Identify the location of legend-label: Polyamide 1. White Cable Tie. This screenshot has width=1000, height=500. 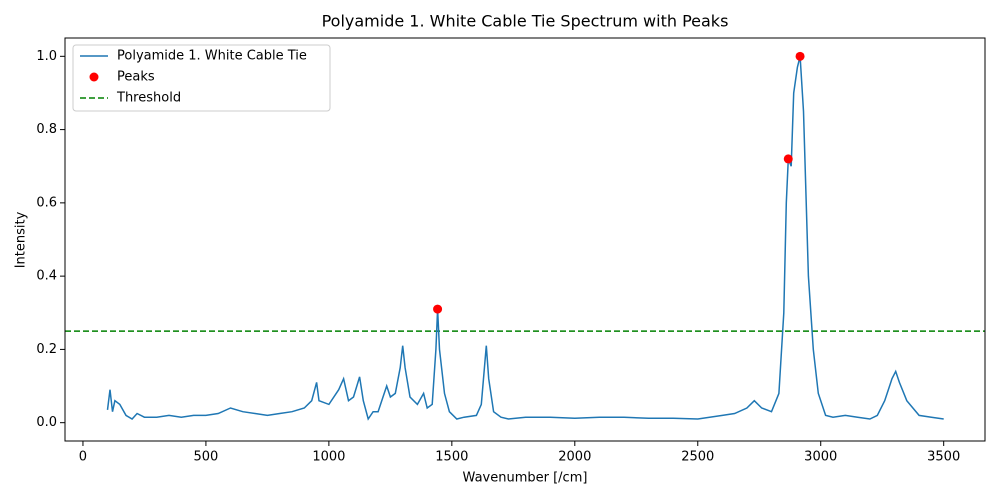
(212, 56).